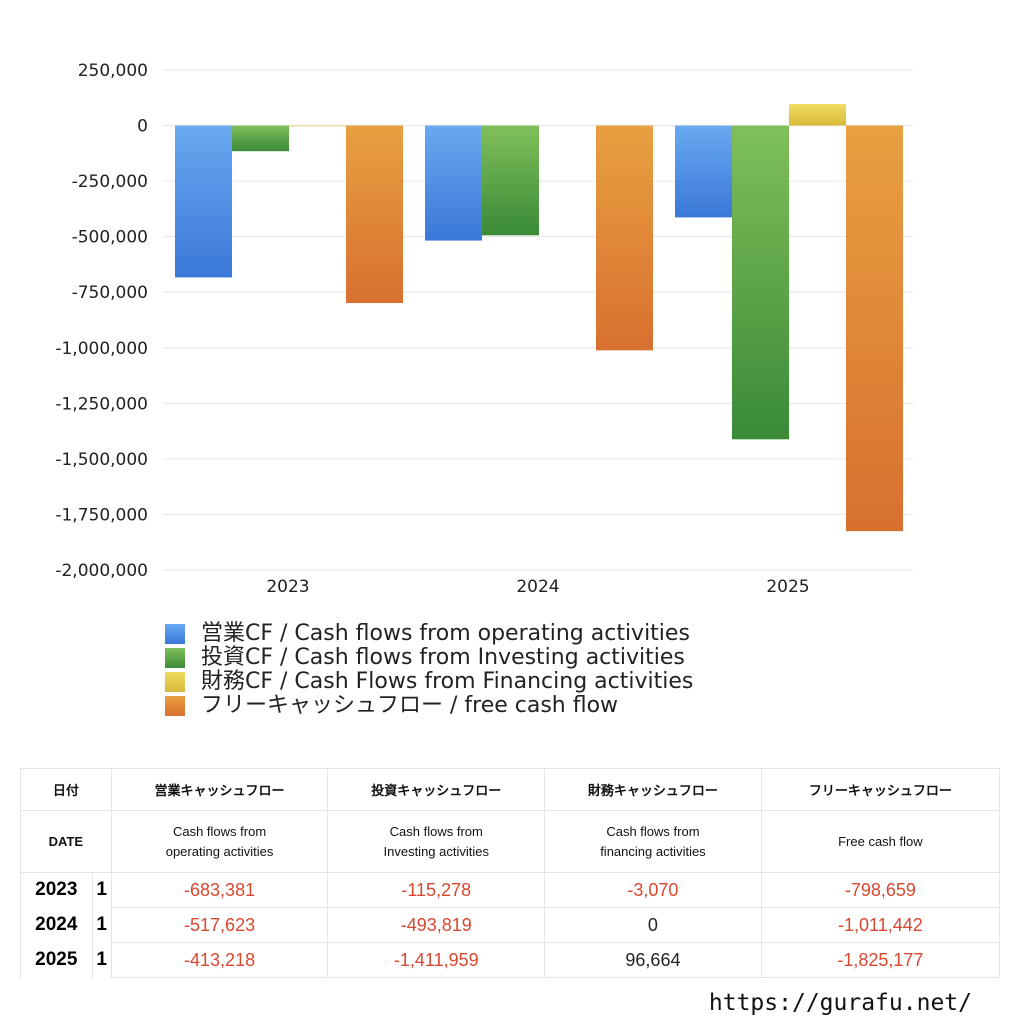 This screenshot has height=1024, width=1024. Describe the element at coordinates (101, 515) in the screenshot. I see `y-tick-label: -1,750,000` at that location.